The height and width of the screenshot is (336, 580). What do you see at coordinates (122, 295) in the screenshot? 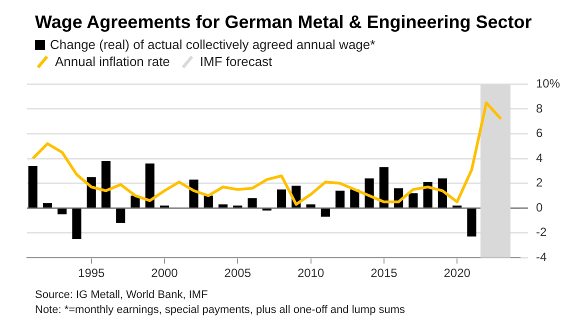
I see `source-note: Source: IG Metall, World Bank, IMF` at bounding box center [122, 295].